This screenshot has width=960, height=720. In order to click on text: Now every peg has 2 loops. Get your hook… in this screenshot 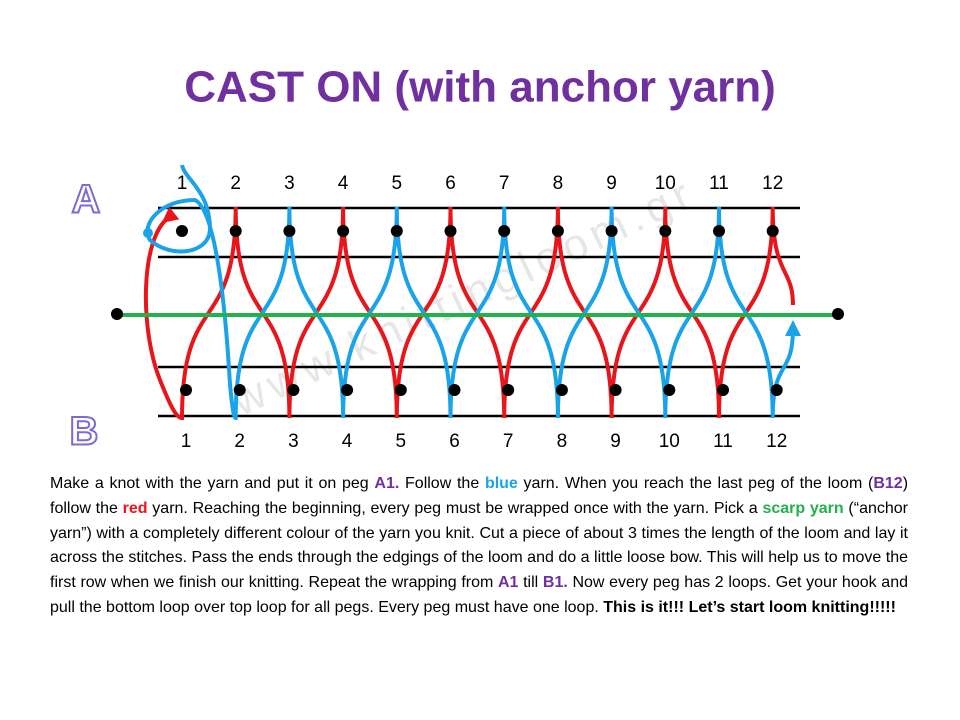, I will do `click(479, 595)`.